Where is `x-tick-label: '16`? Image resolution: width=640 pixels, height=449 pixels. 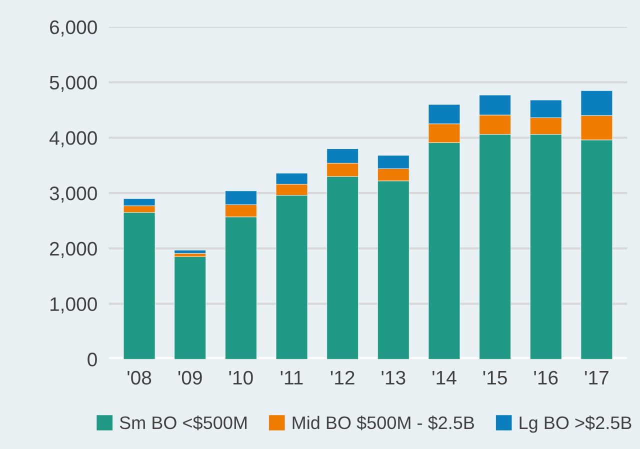
x-tick-label: '16 is located at coordinates (546, 377).